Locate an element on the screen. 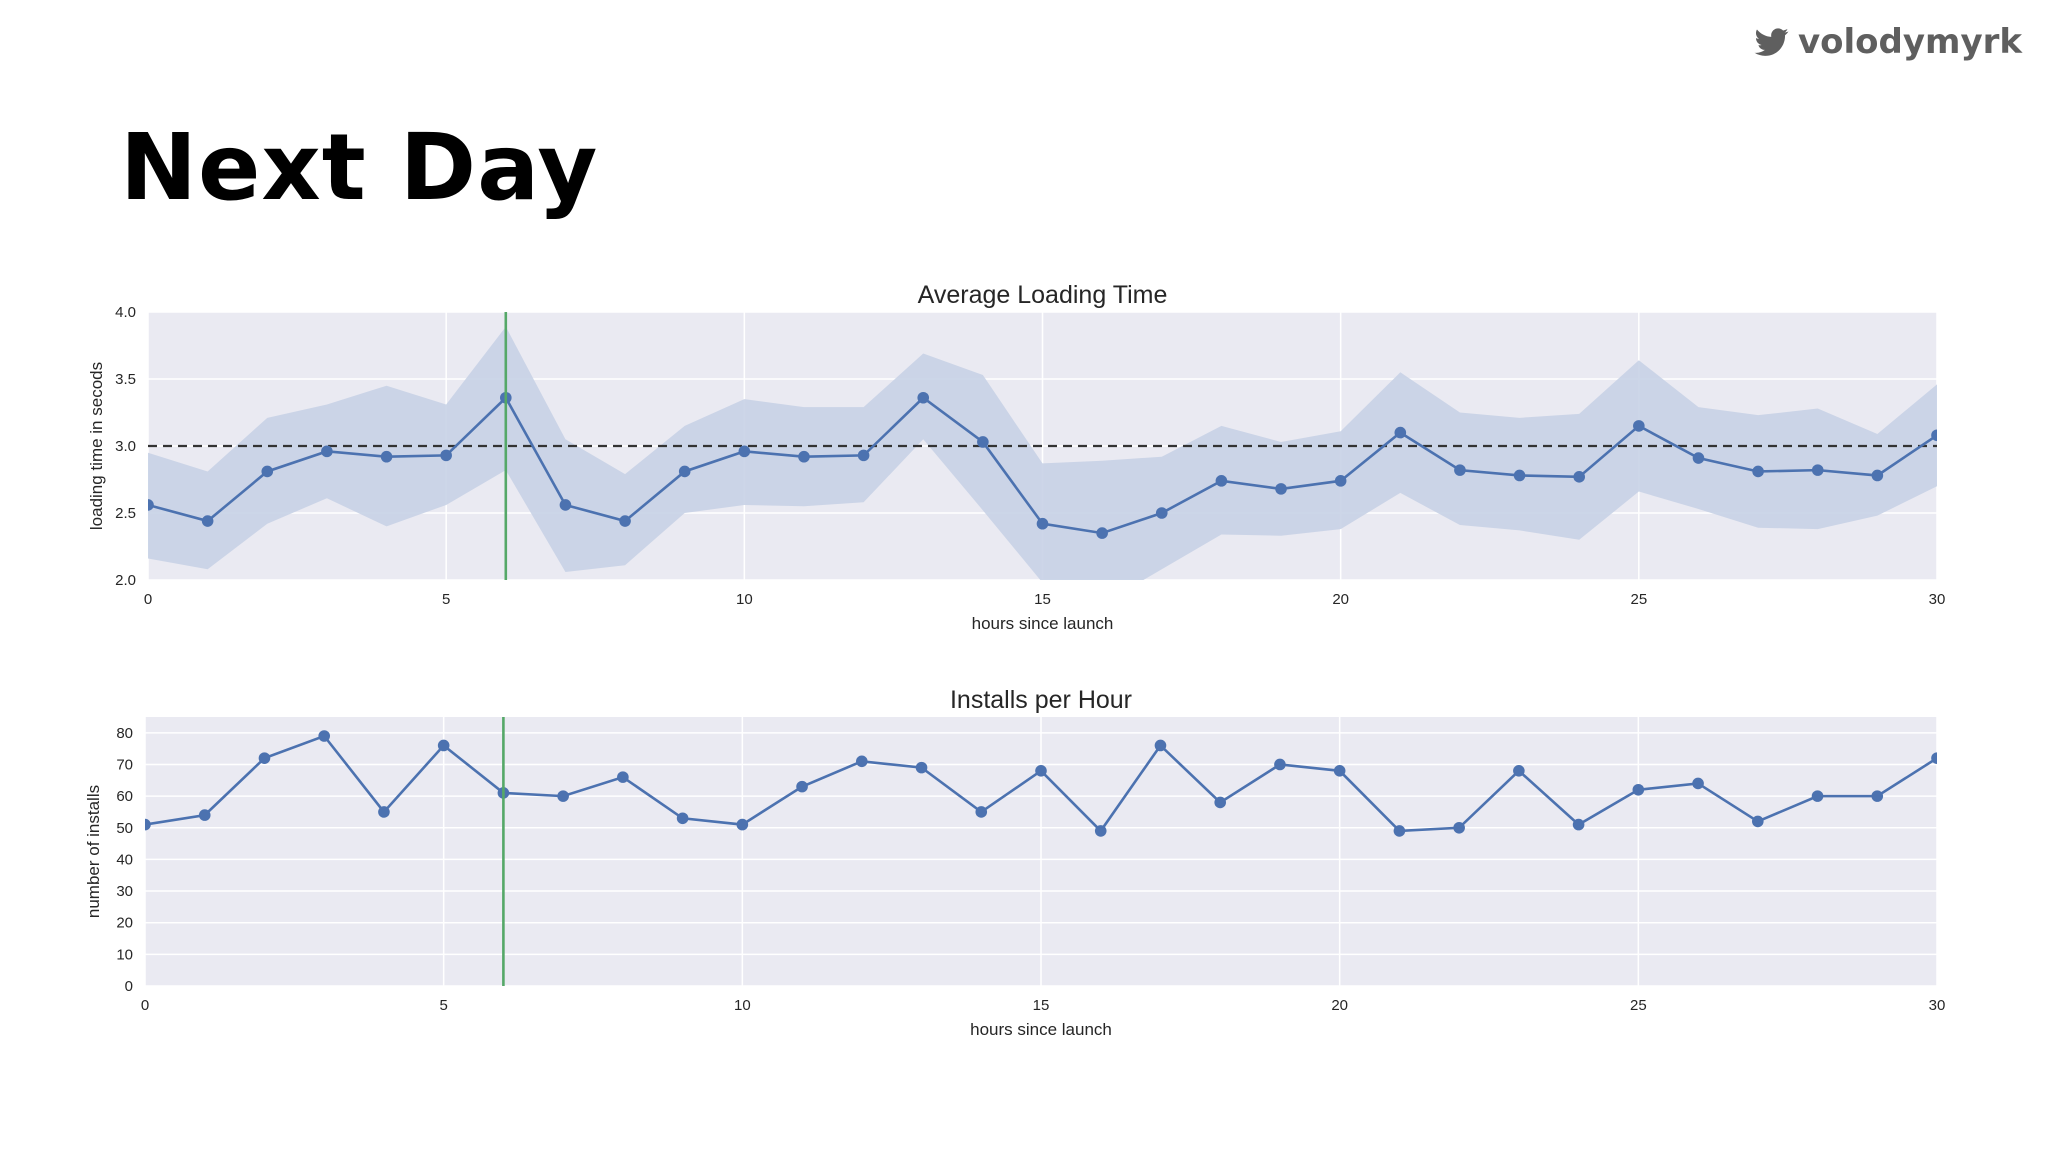 The image size is (2048, 1152). chart-title: Average Loading Time is located at coordinates (1043, 295).